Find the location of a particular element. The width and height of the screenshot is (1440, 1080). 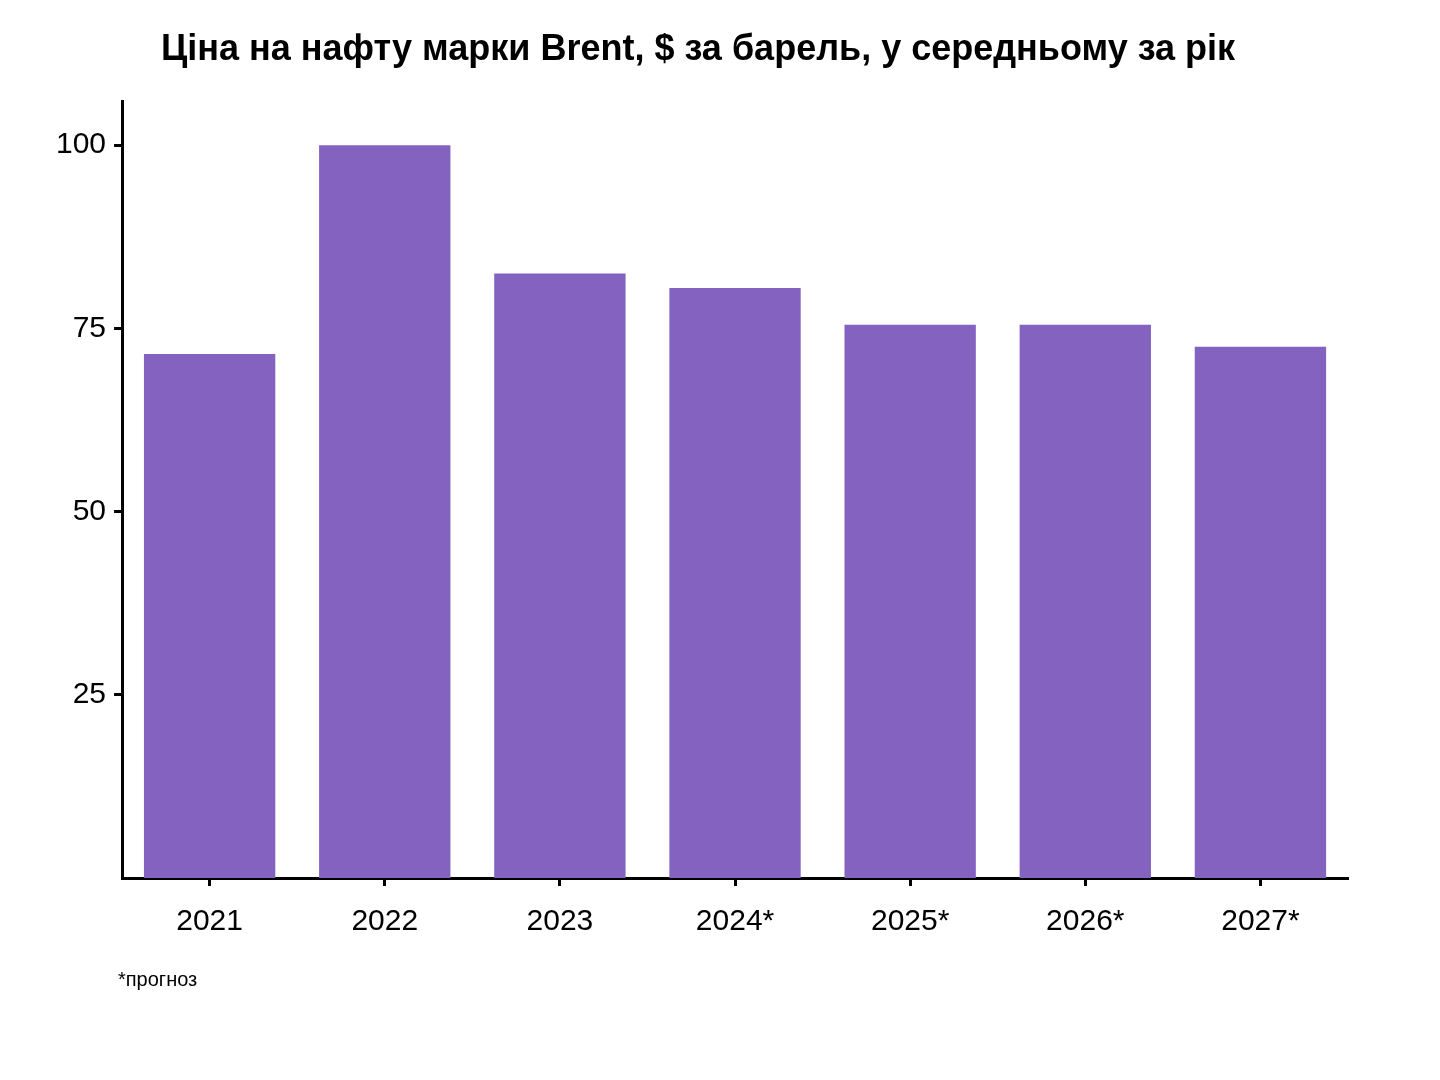

x-tick-label: 2027* is located at coordinates (1260, 920).